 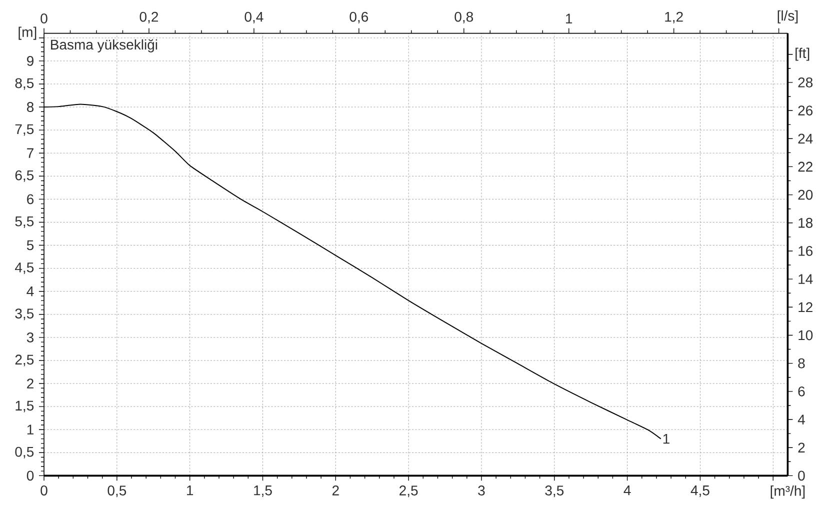 What do you see at coordinates (805, 111) in the screenshot?
I see `y2-tick-label: 26` at bounding box center [805, 111].